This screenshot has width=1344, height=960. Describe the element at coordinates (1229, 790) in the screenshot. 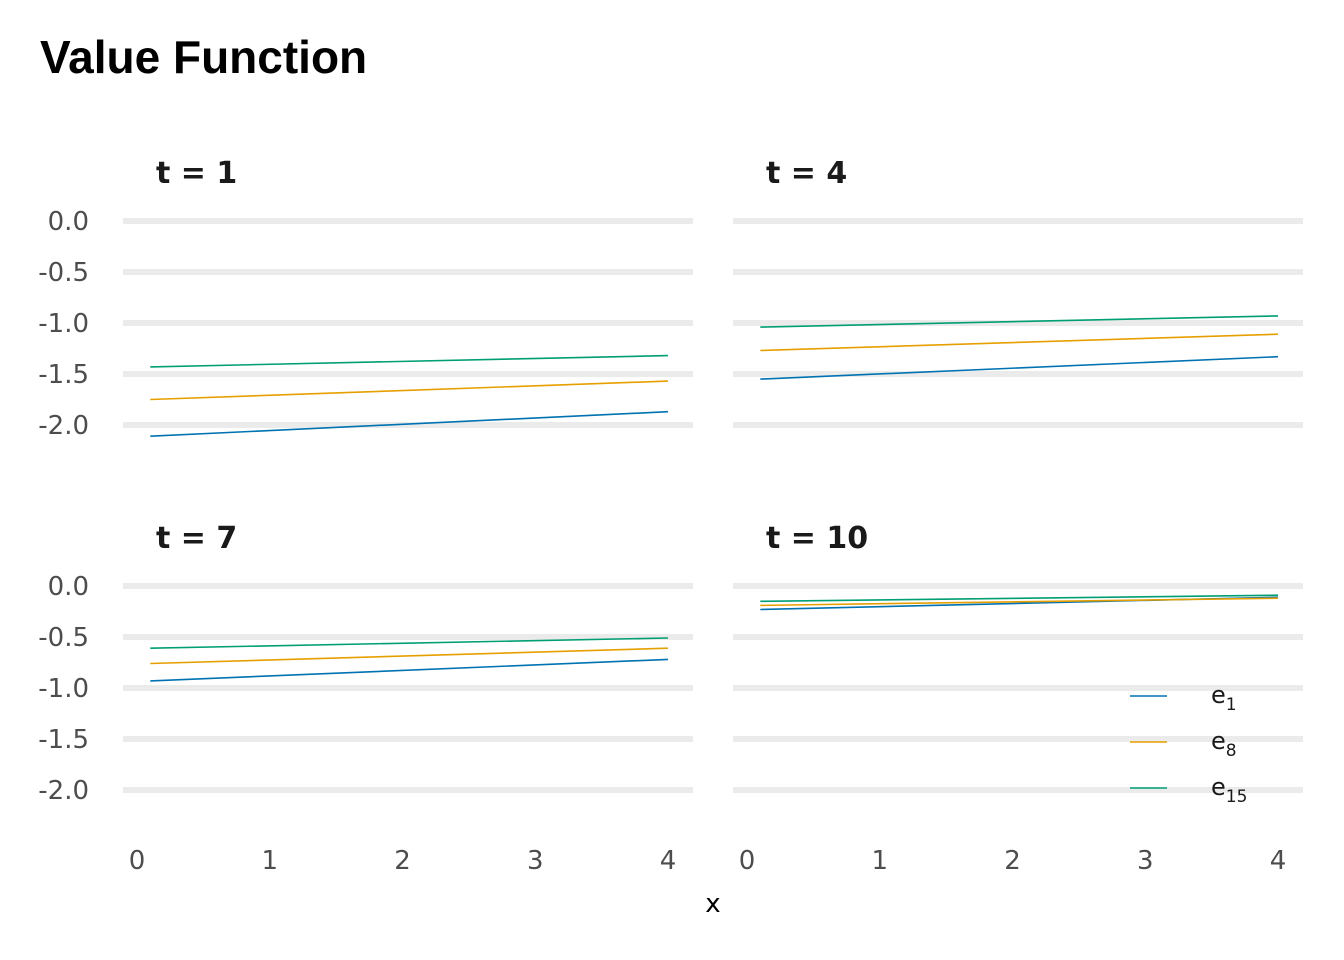

I see `legend-label: e15` at that location.